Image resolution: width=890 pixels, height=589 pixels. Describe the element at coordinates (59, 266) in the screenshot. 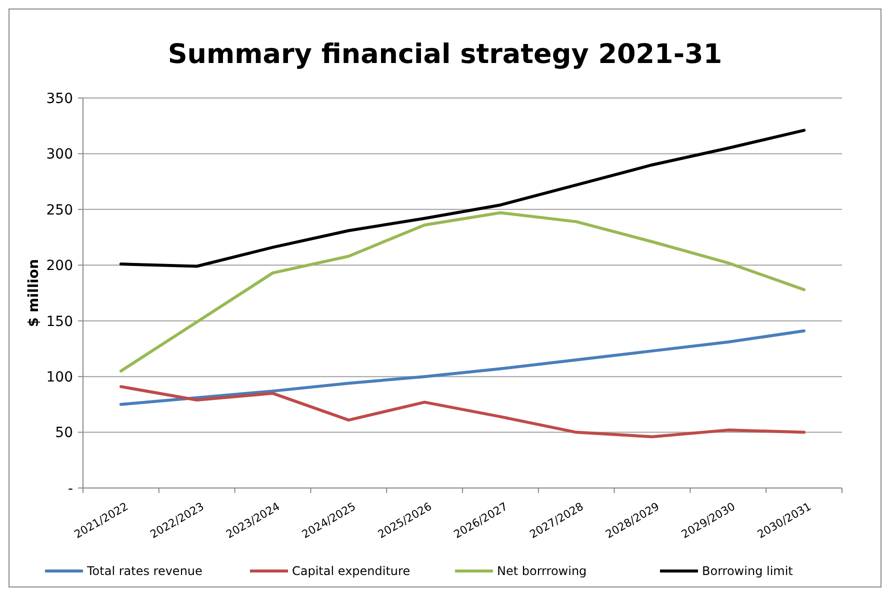

I see `y-tick-label: 200` at that location.